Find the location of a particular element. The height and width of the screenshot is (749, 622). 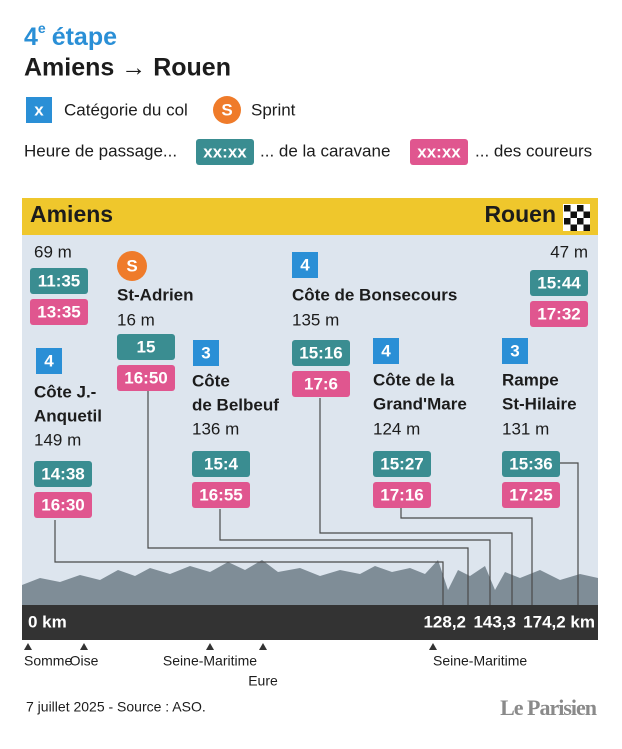

sprint-circle is located at coordinates (132, 266).